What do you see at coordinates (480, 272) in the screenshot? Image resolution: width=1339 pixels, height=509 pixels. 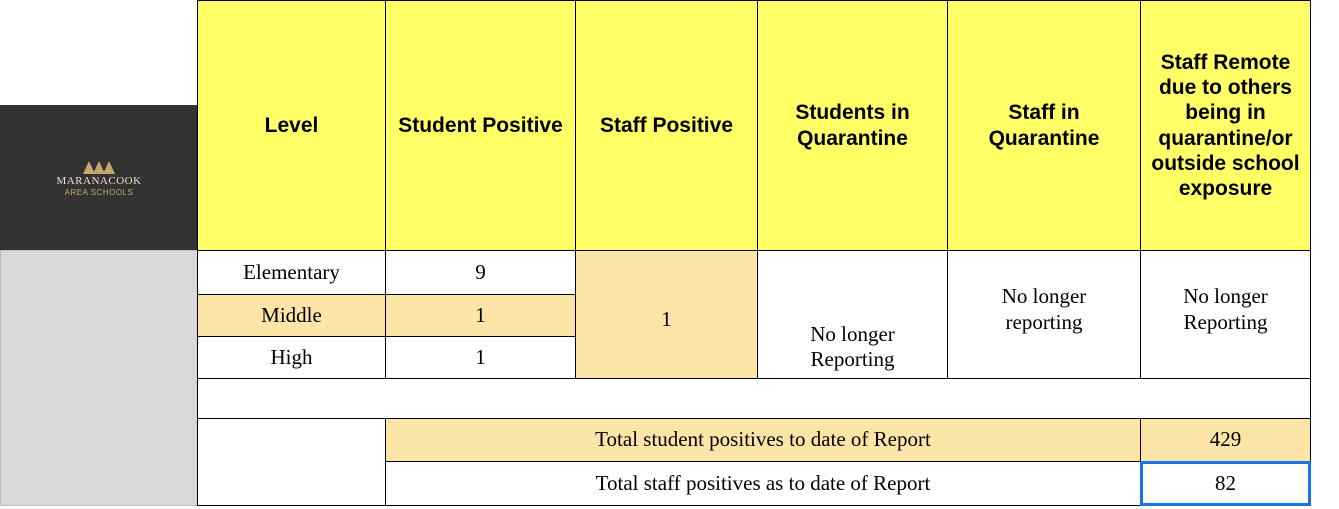 I see `count-cell: 9` at bounding box center [480, 272].